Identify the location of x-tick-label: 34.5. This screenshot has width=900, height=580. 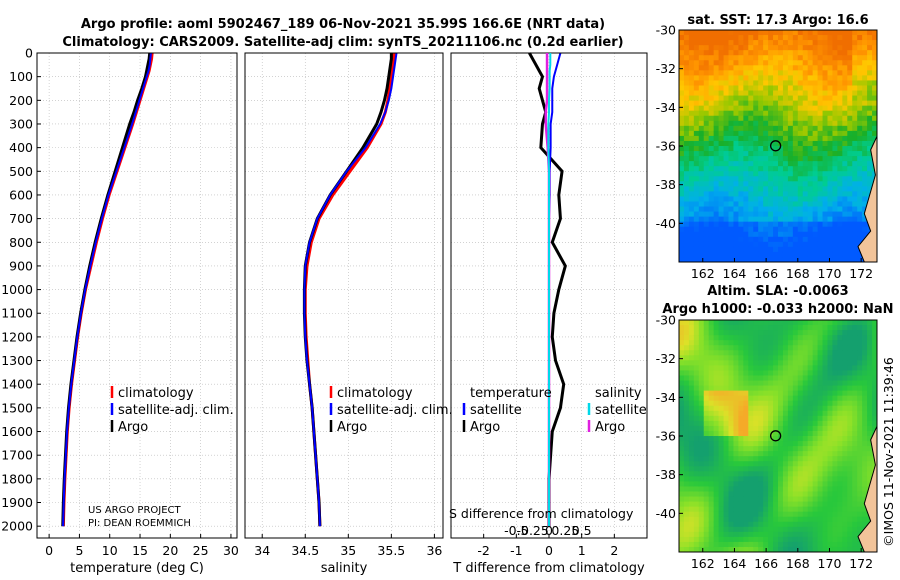
(305, 550).